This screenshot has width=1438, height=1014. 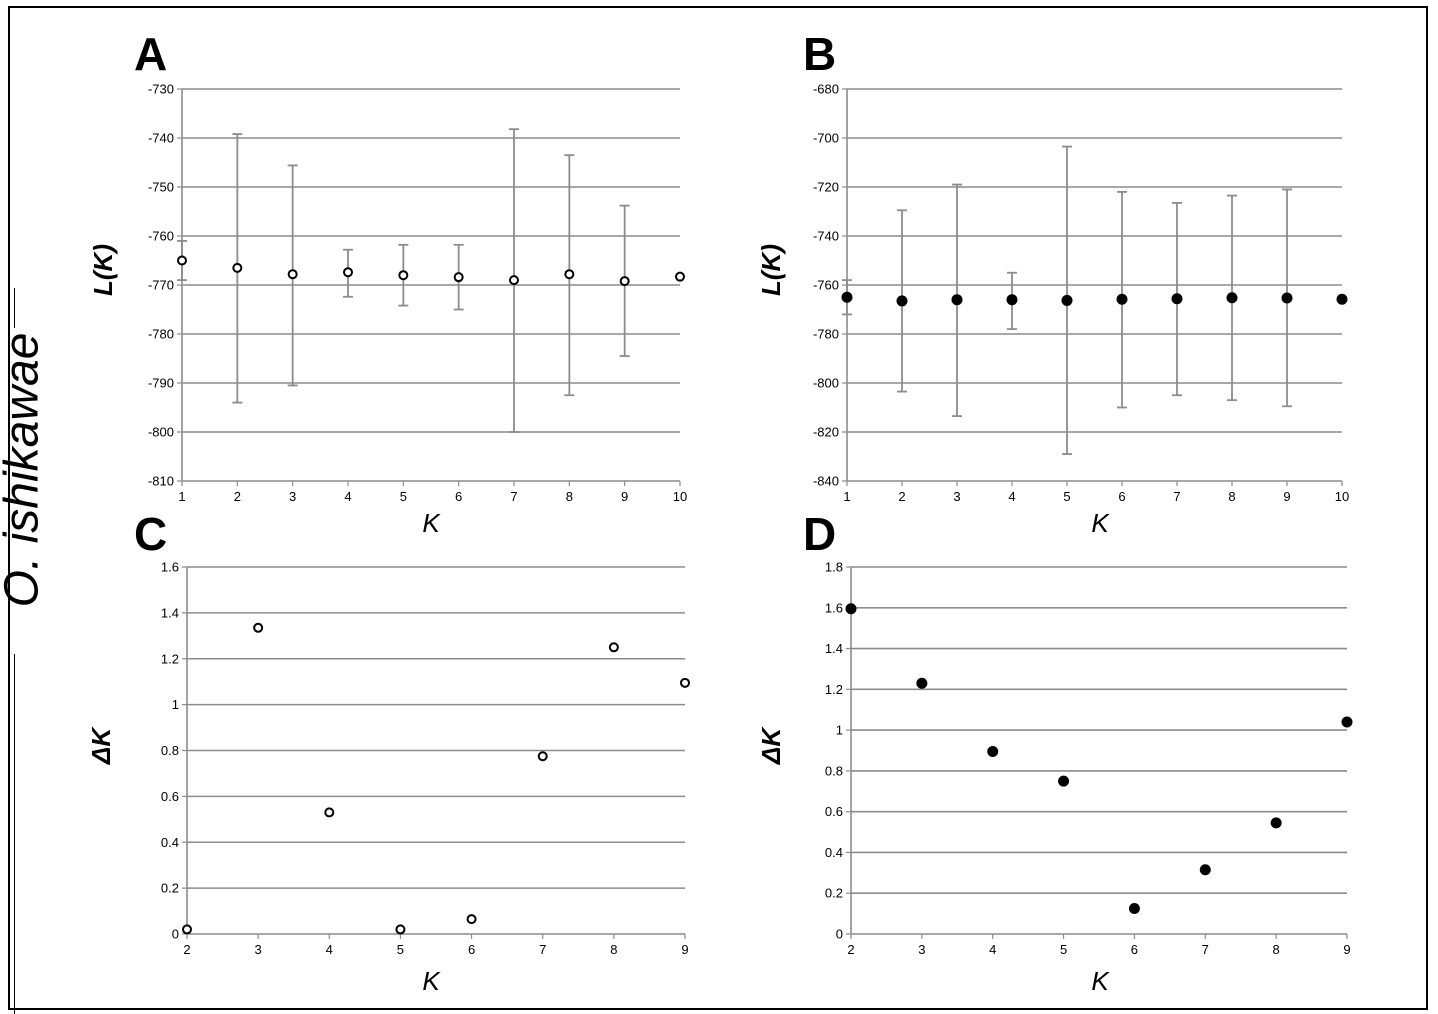 I want to click on panel-b-xtick-label-0: 1, so click(x=846, y=496).